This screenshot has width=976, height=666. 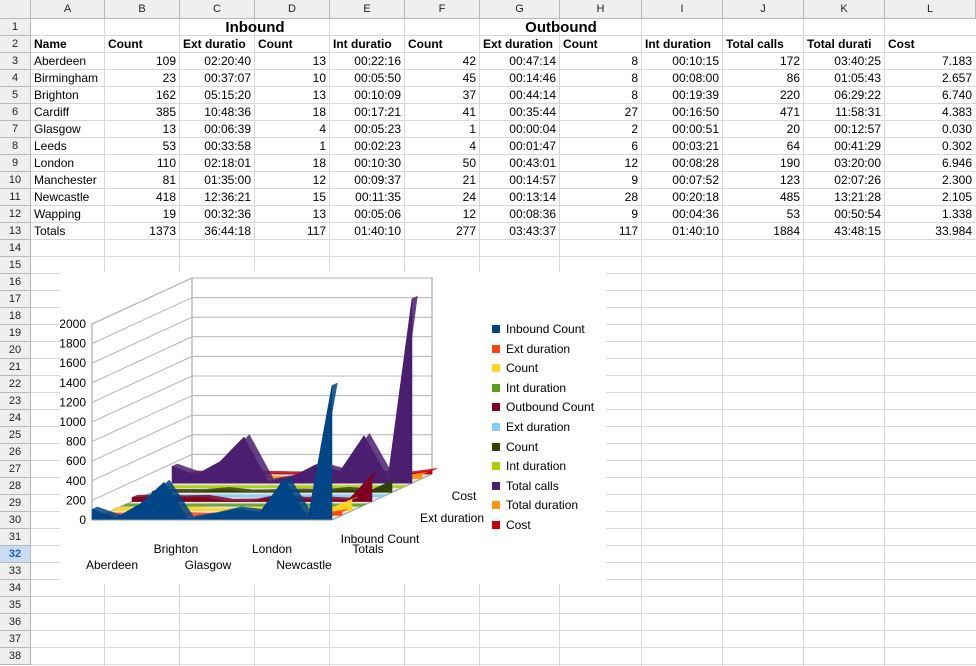 What do you see at coordinates (15, 78) in the screenshot?
I see `row-header-4: 4` at bounding box center [15, 78].